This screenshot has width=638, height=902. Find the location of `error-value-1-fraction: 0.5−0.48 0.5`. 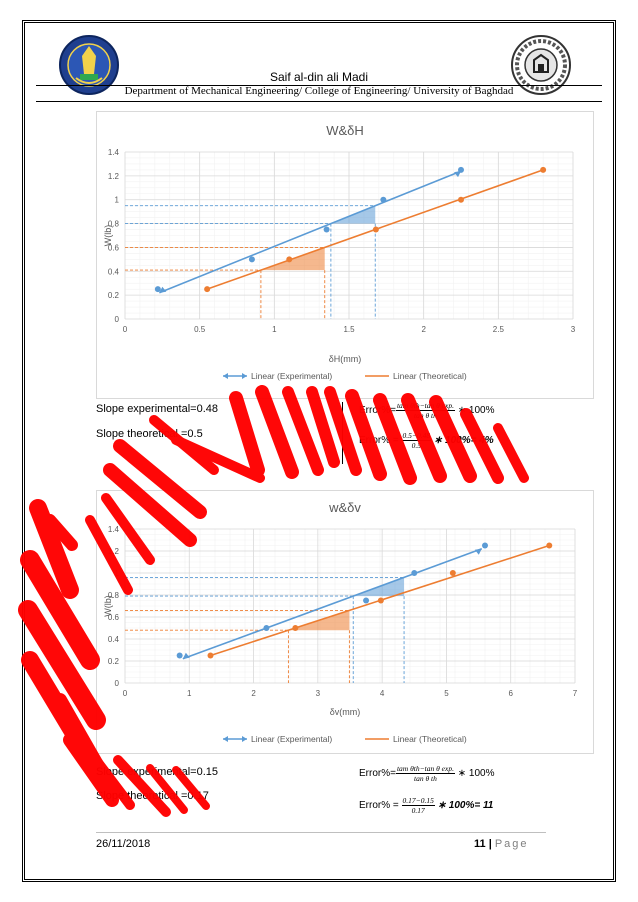

error-value-1-fraction: 0.5−0.48 0.5 is located at coordinates (416, 440).